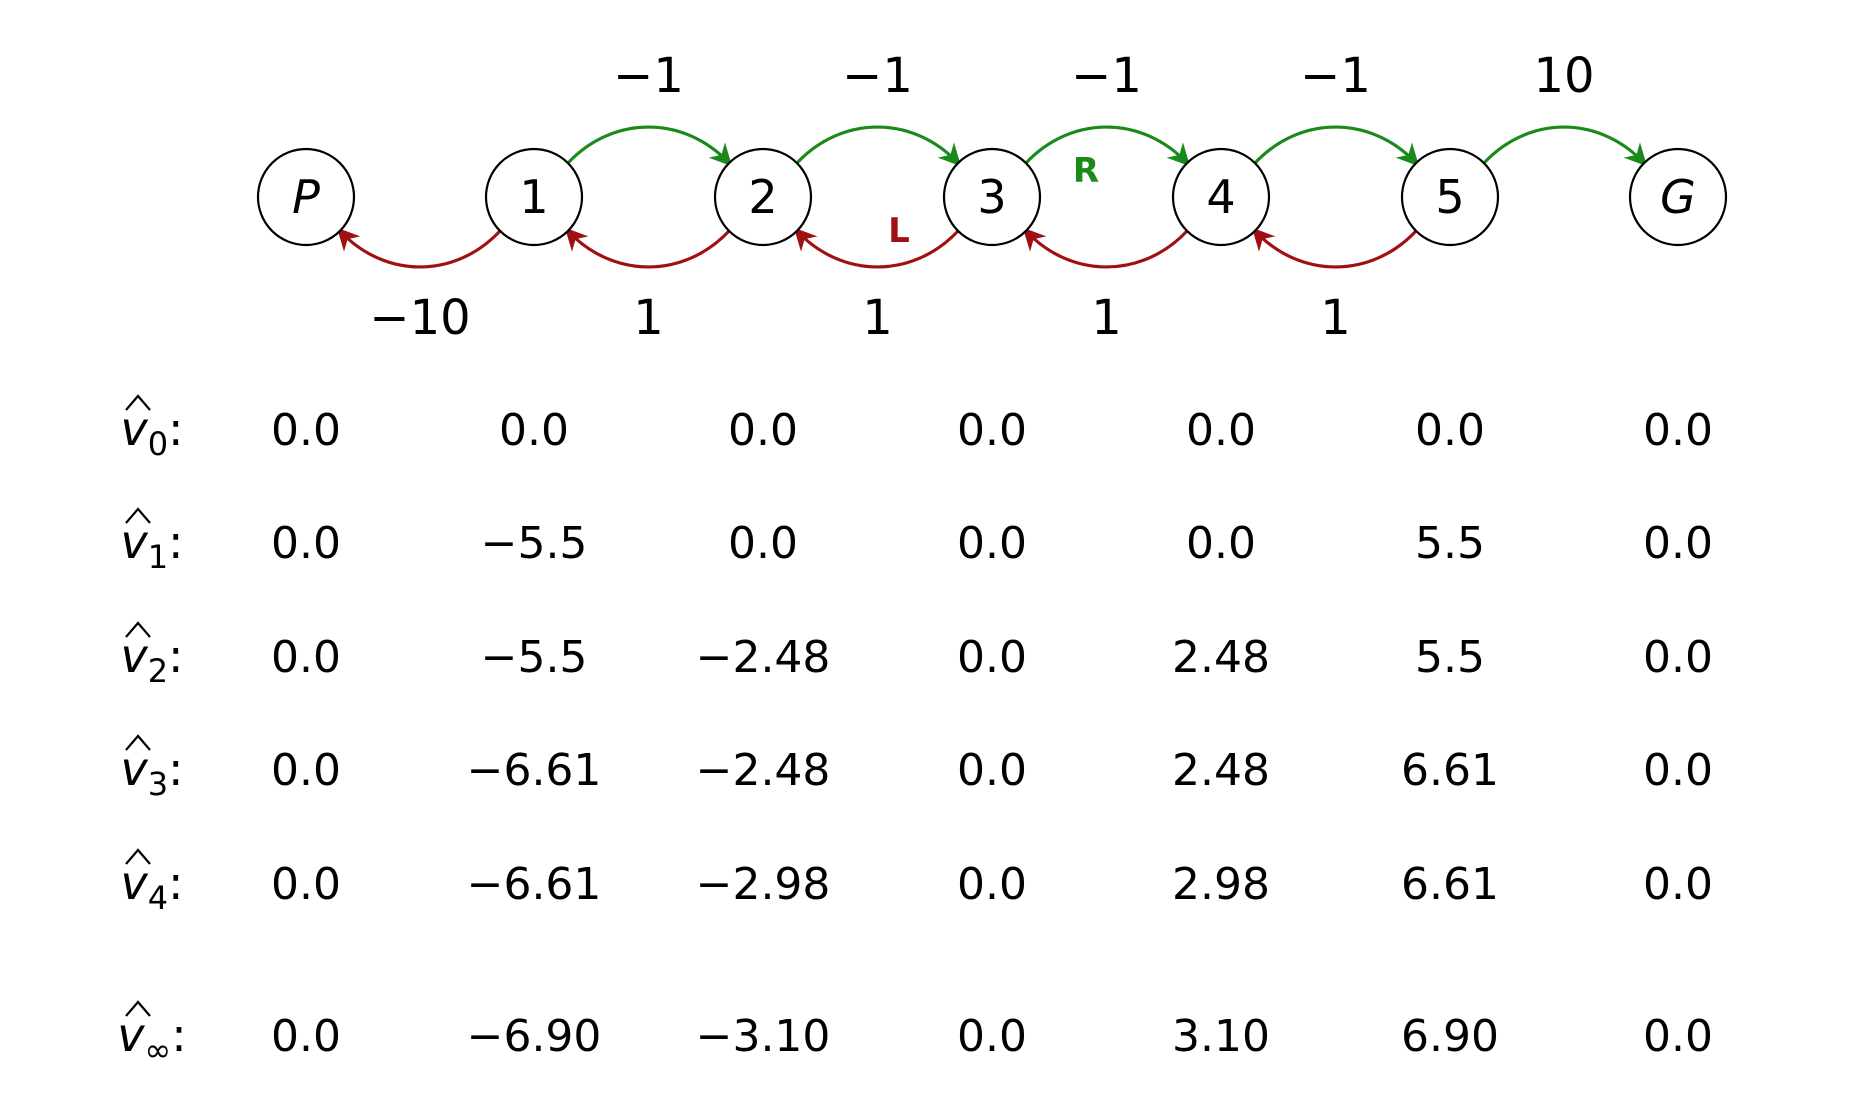 The width and height of the screenshot is (1856, 1105). Describe the element at coordinates (1086, 171) in the screenshot. I see `action-right-label: R` at that location.